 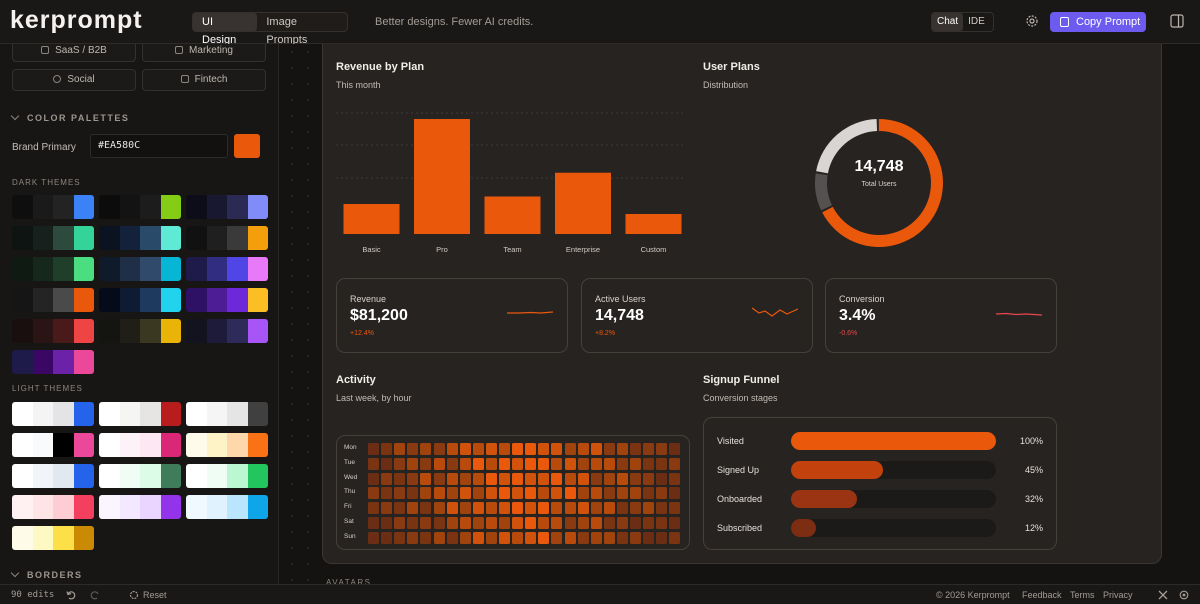 What do you see at coordinates (287, 31) in the screenshot?
I see `tab-image-prompts: Image Prompts` at bounding box center [287, 31].